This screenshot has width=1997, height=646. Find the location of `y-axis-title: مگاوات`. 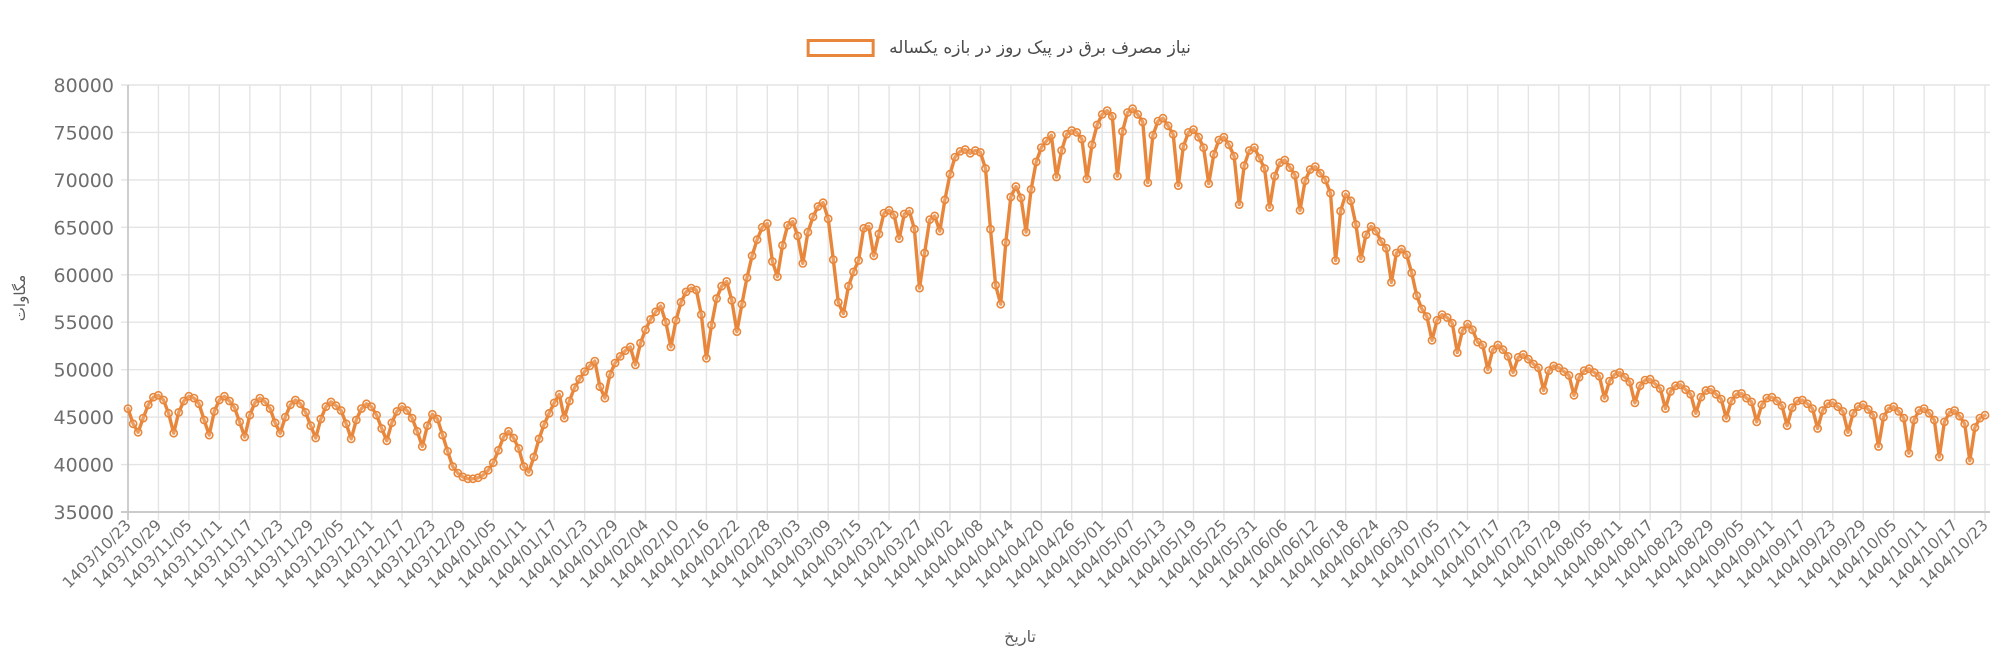

y-axis-title: مگاوات is located at coordinates (20, 298).